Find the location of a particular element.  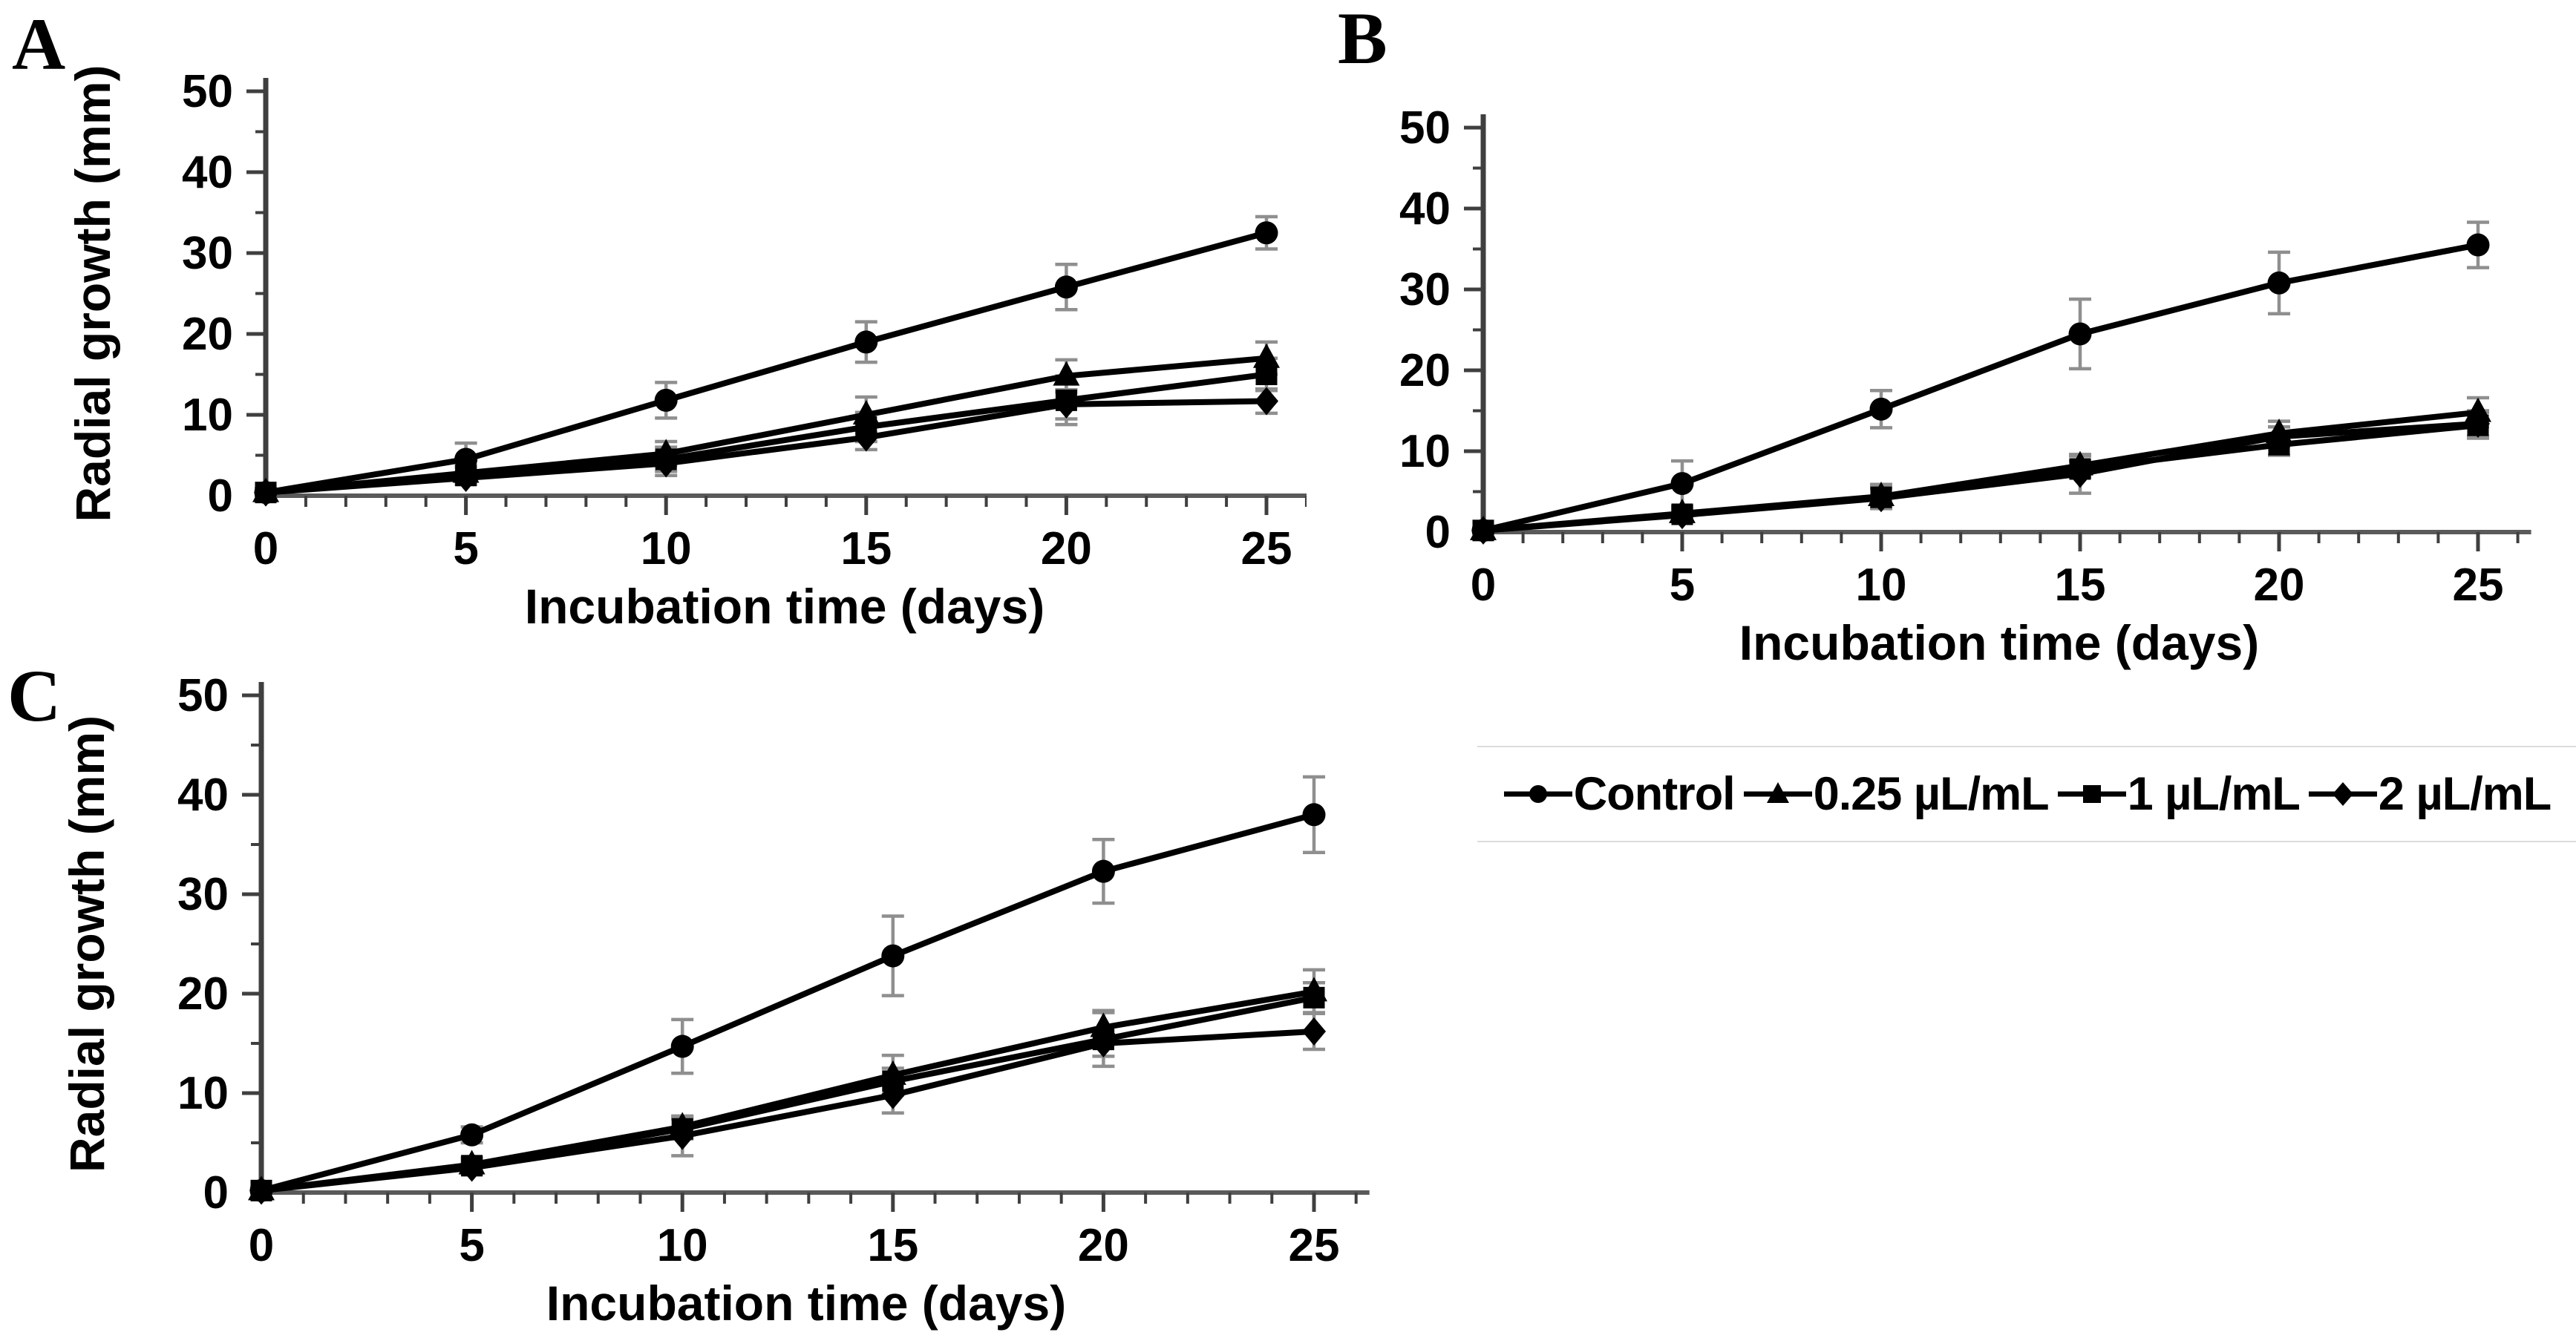

panel-B-letter: B is located at coordinates (1362, 39).